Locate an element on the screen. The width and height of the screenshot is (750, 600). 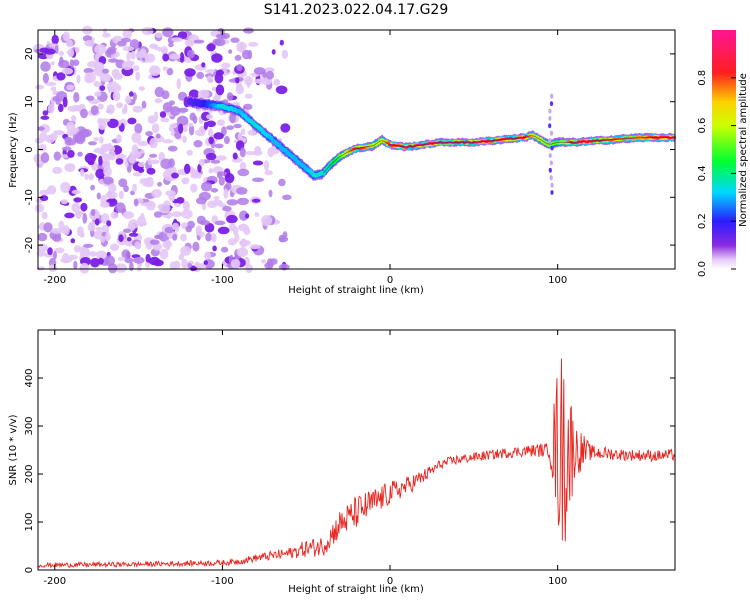
y-tick-label: -10 is located at coordinates (29, 197).